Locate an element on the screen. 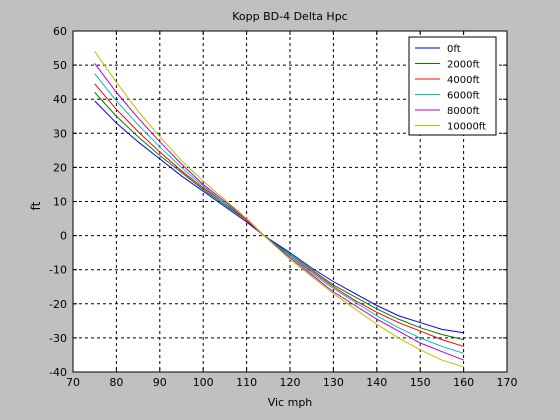  x-tick-label: 130 is located at coordinates (333, 382).